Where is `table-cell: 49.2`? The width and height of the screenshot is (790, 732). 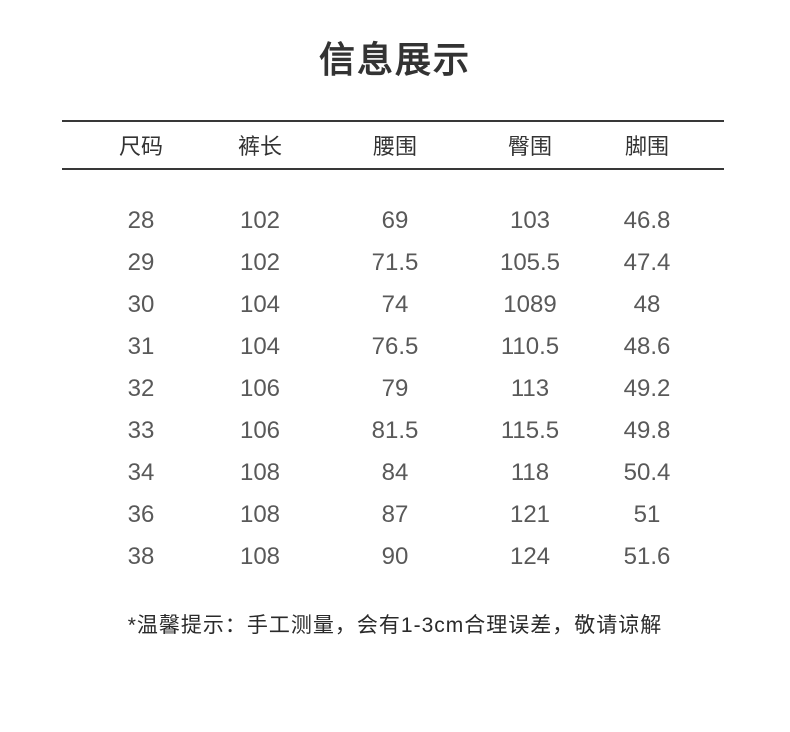 table-cell: 49.2 is located at coordinates (647, 388).